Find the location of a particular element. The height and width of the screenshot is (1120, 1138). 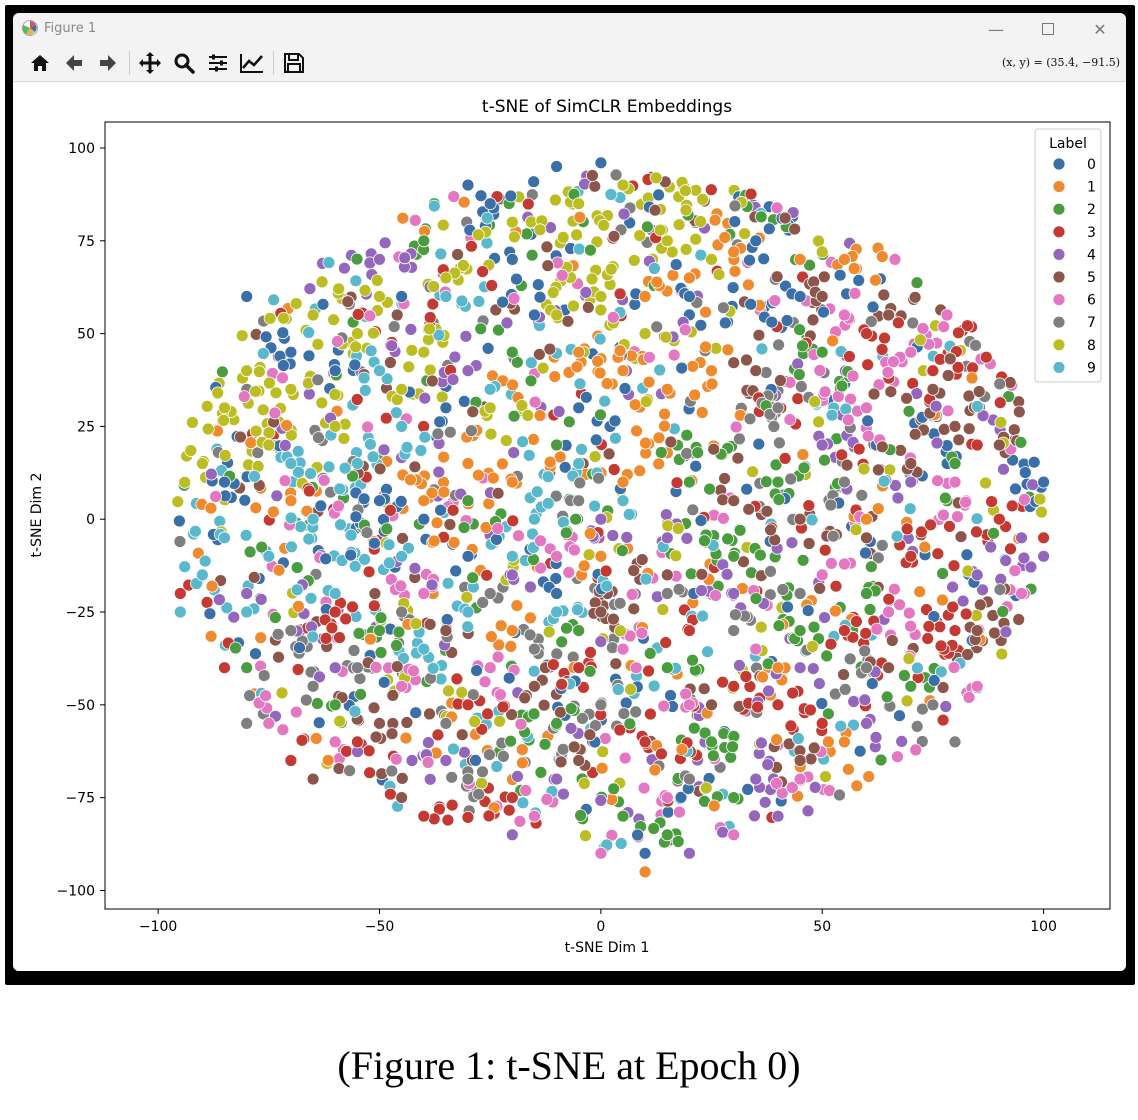

pan-button is located at coordinates (150, 63).